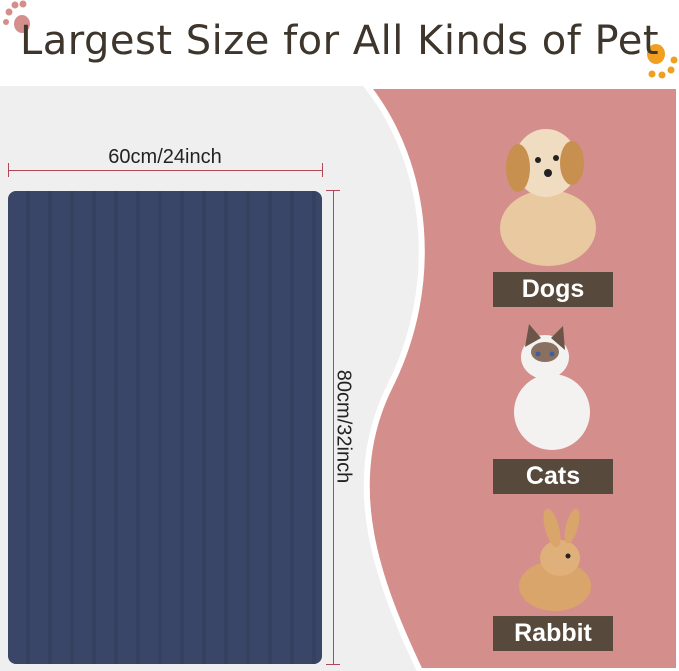 The height and width of the screenshot is (671, 679). What do you see at coordinates (548, 197) in the screenshot?
I see `dog-photo` at bounding box center [548, 197].